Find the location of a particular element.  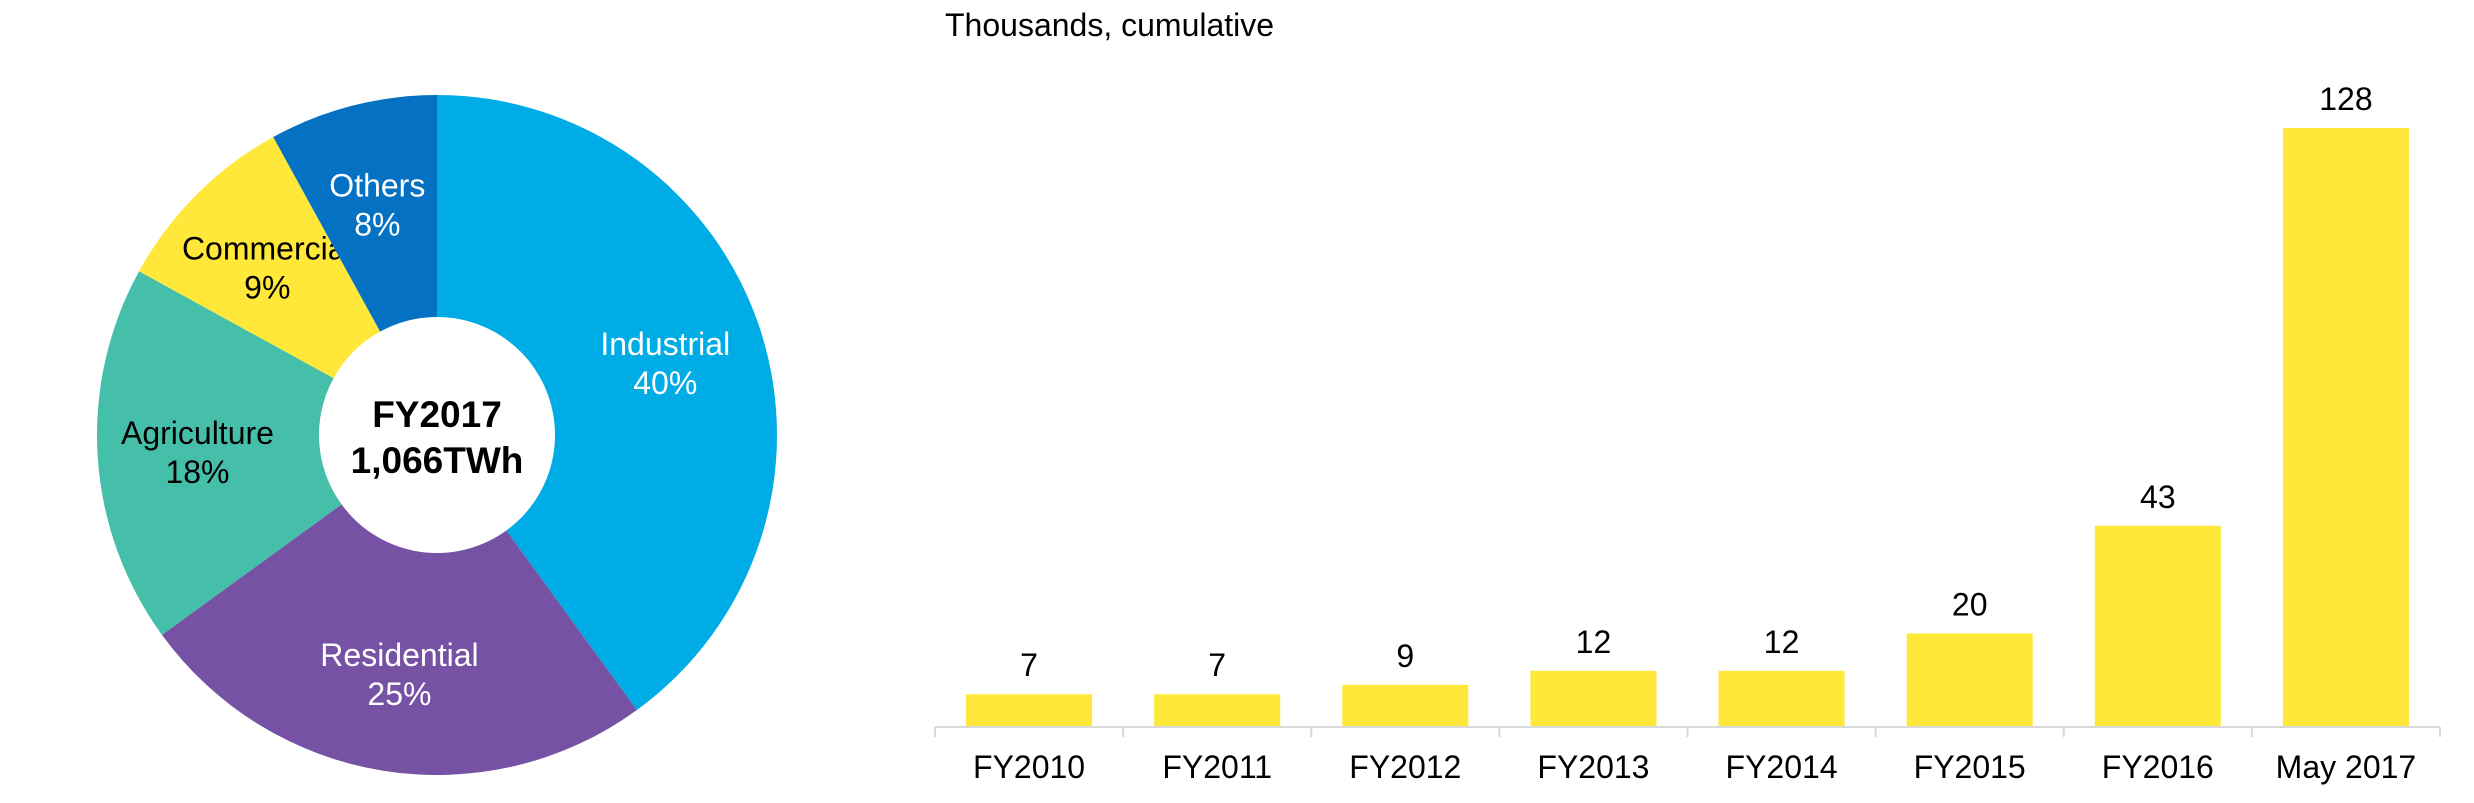

pie-slice-residential is located at coordinates (399, 605).